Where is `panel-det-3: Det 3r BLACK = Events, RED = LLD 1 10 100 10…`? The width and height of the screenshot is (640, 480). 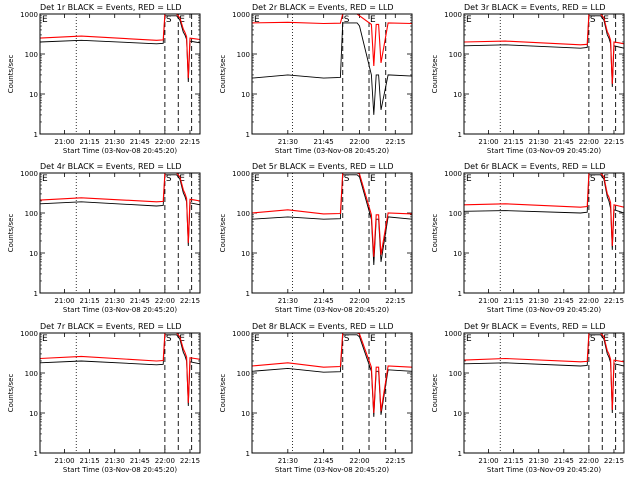 panel-det-3: Det 3r BLACK = Events, RED = LLD 1 10 100 10… is located at coordinates (528, 79).